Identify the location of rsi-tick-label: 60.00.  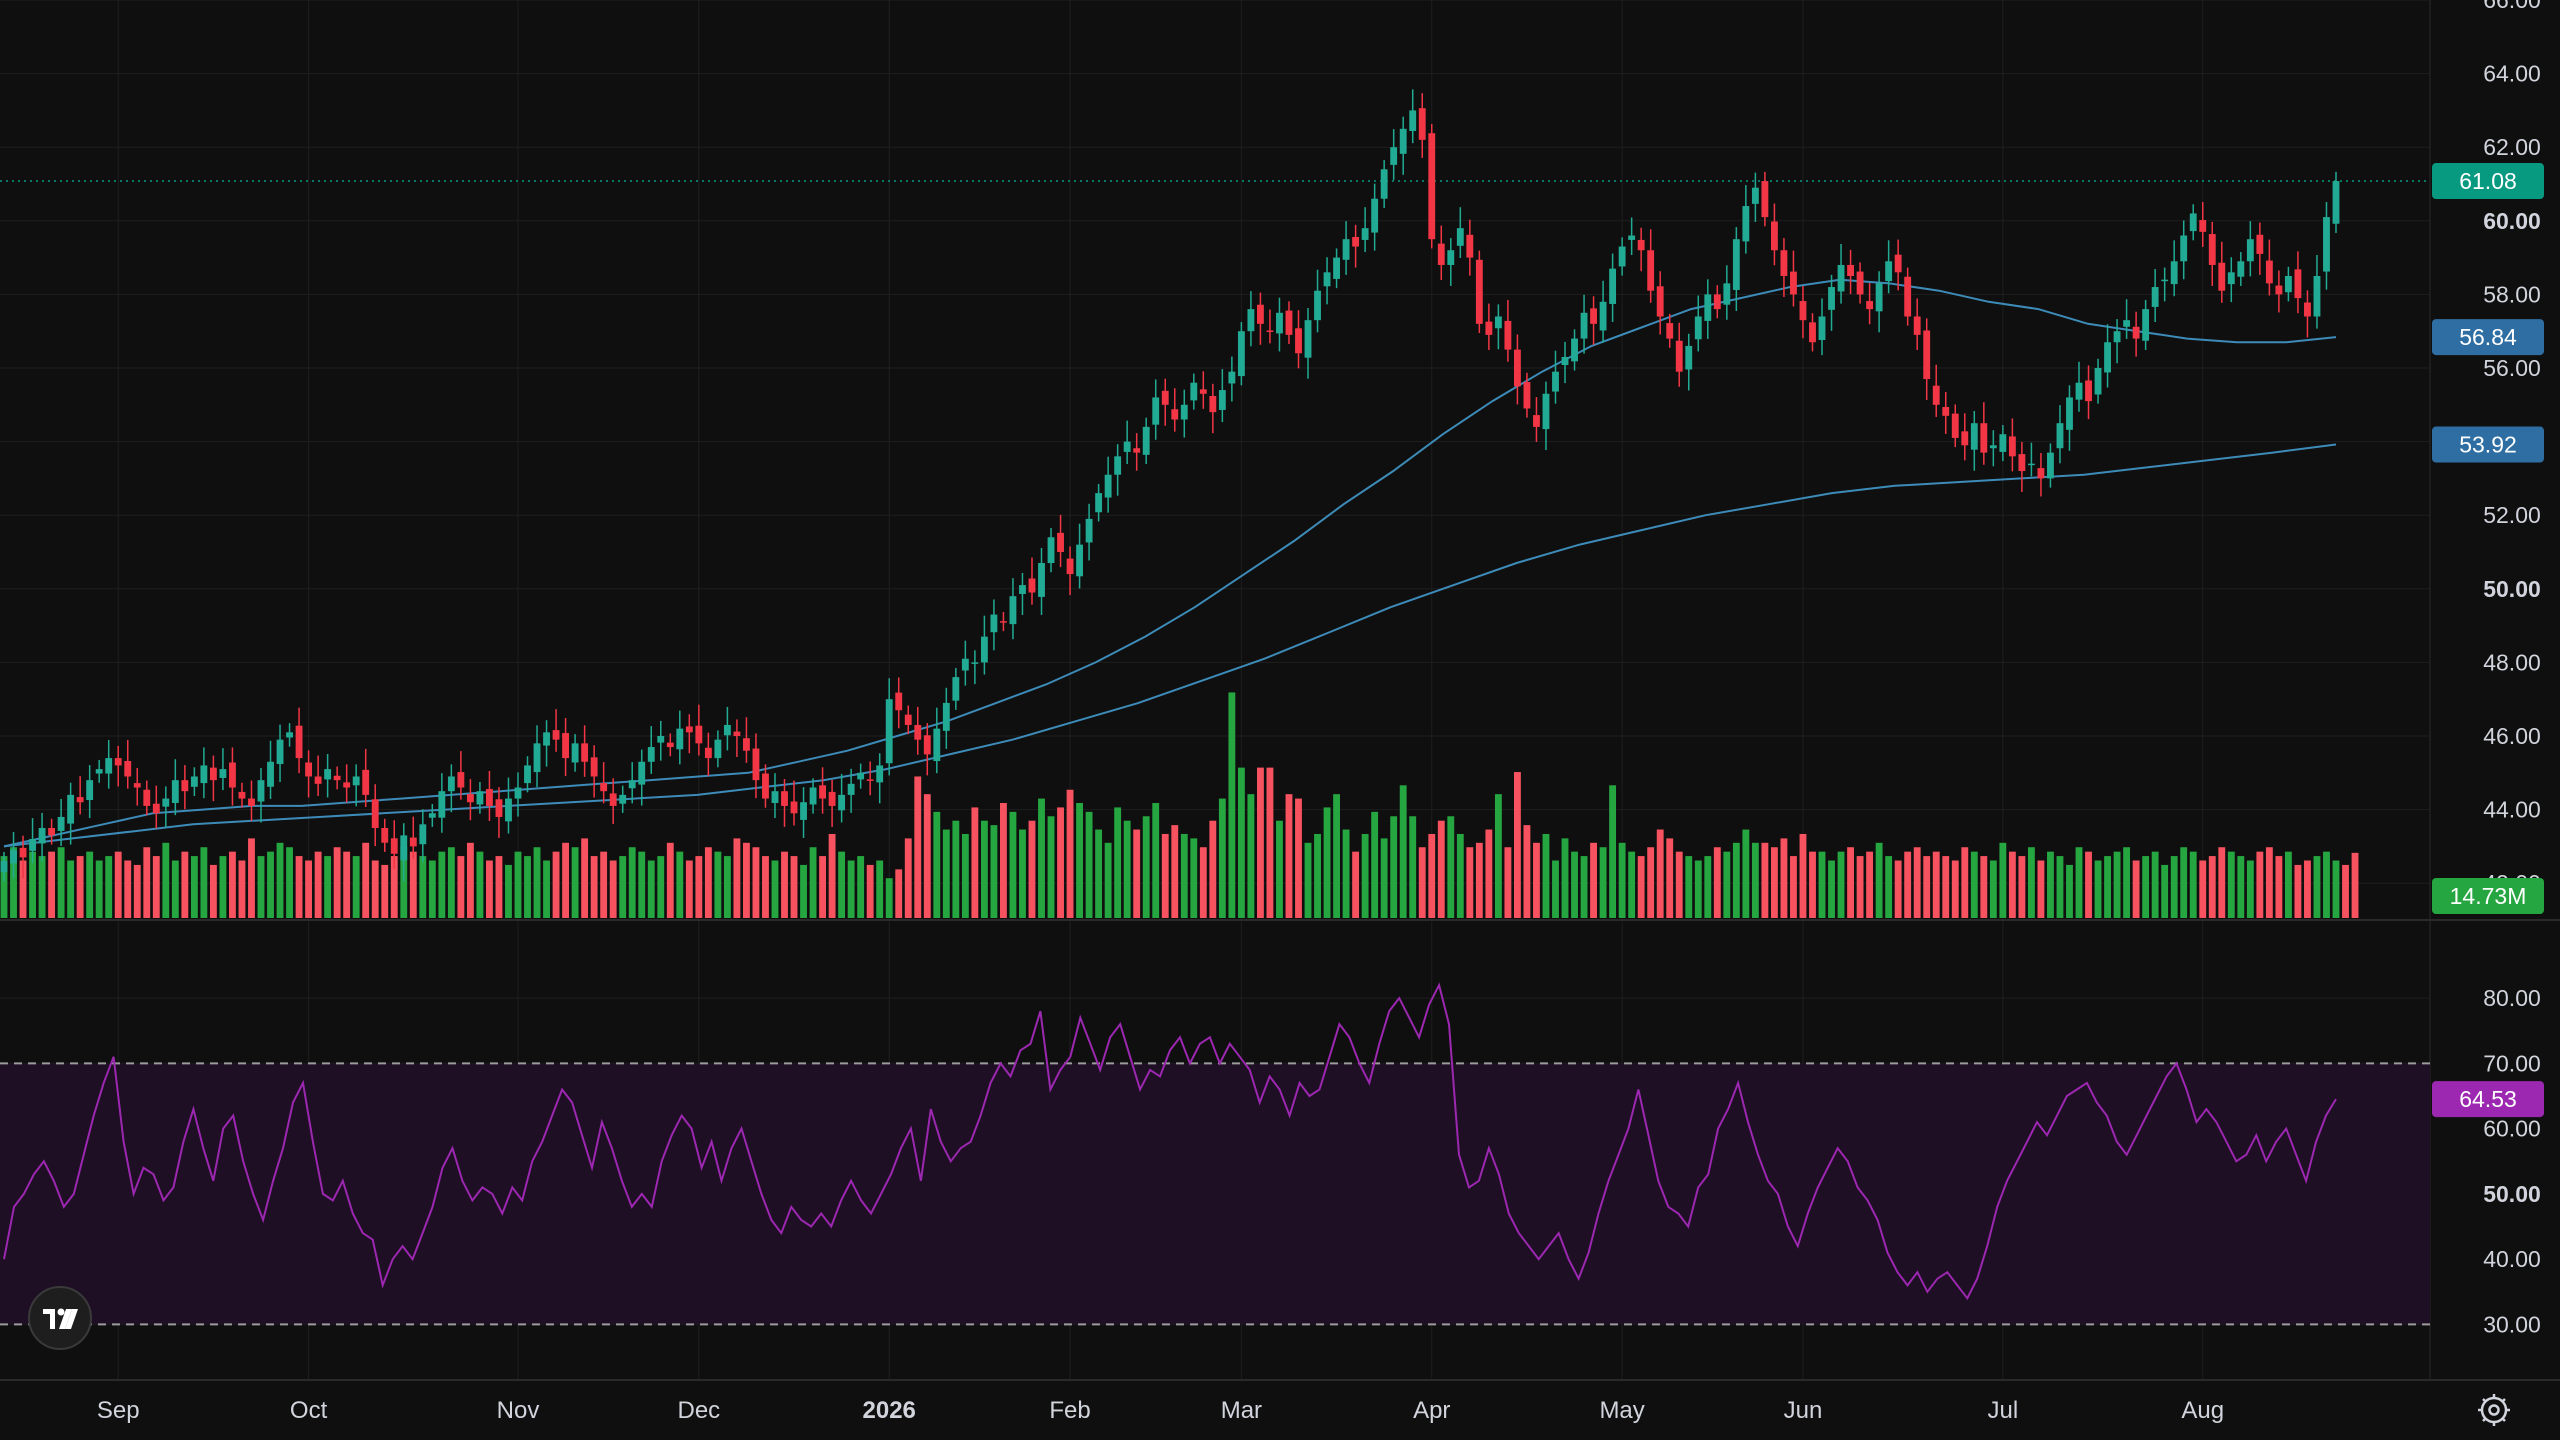
(2512, 1129).